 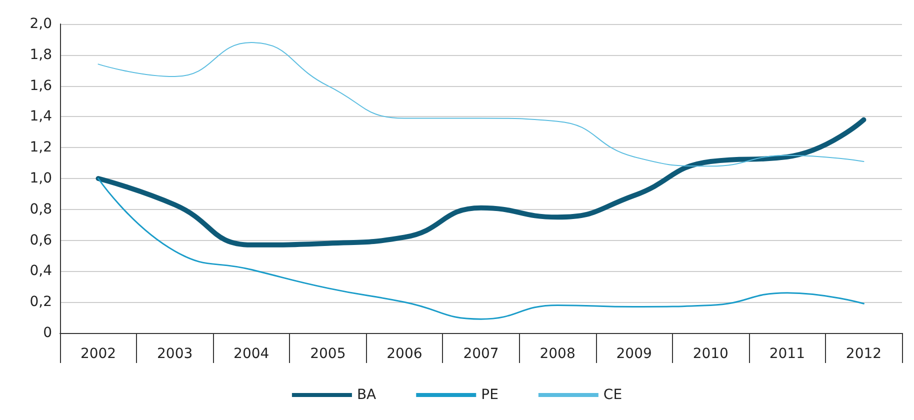 I want to click on y-tick-label: 2,0, so click(x=41, y=24).